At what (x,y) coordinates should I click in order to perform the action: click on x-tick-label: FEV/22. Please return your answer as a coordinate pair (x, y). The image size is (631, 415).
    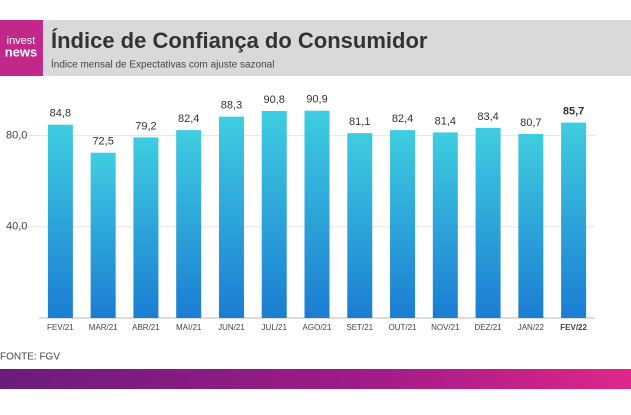
    Looking at the image, I should click on (573, 327).